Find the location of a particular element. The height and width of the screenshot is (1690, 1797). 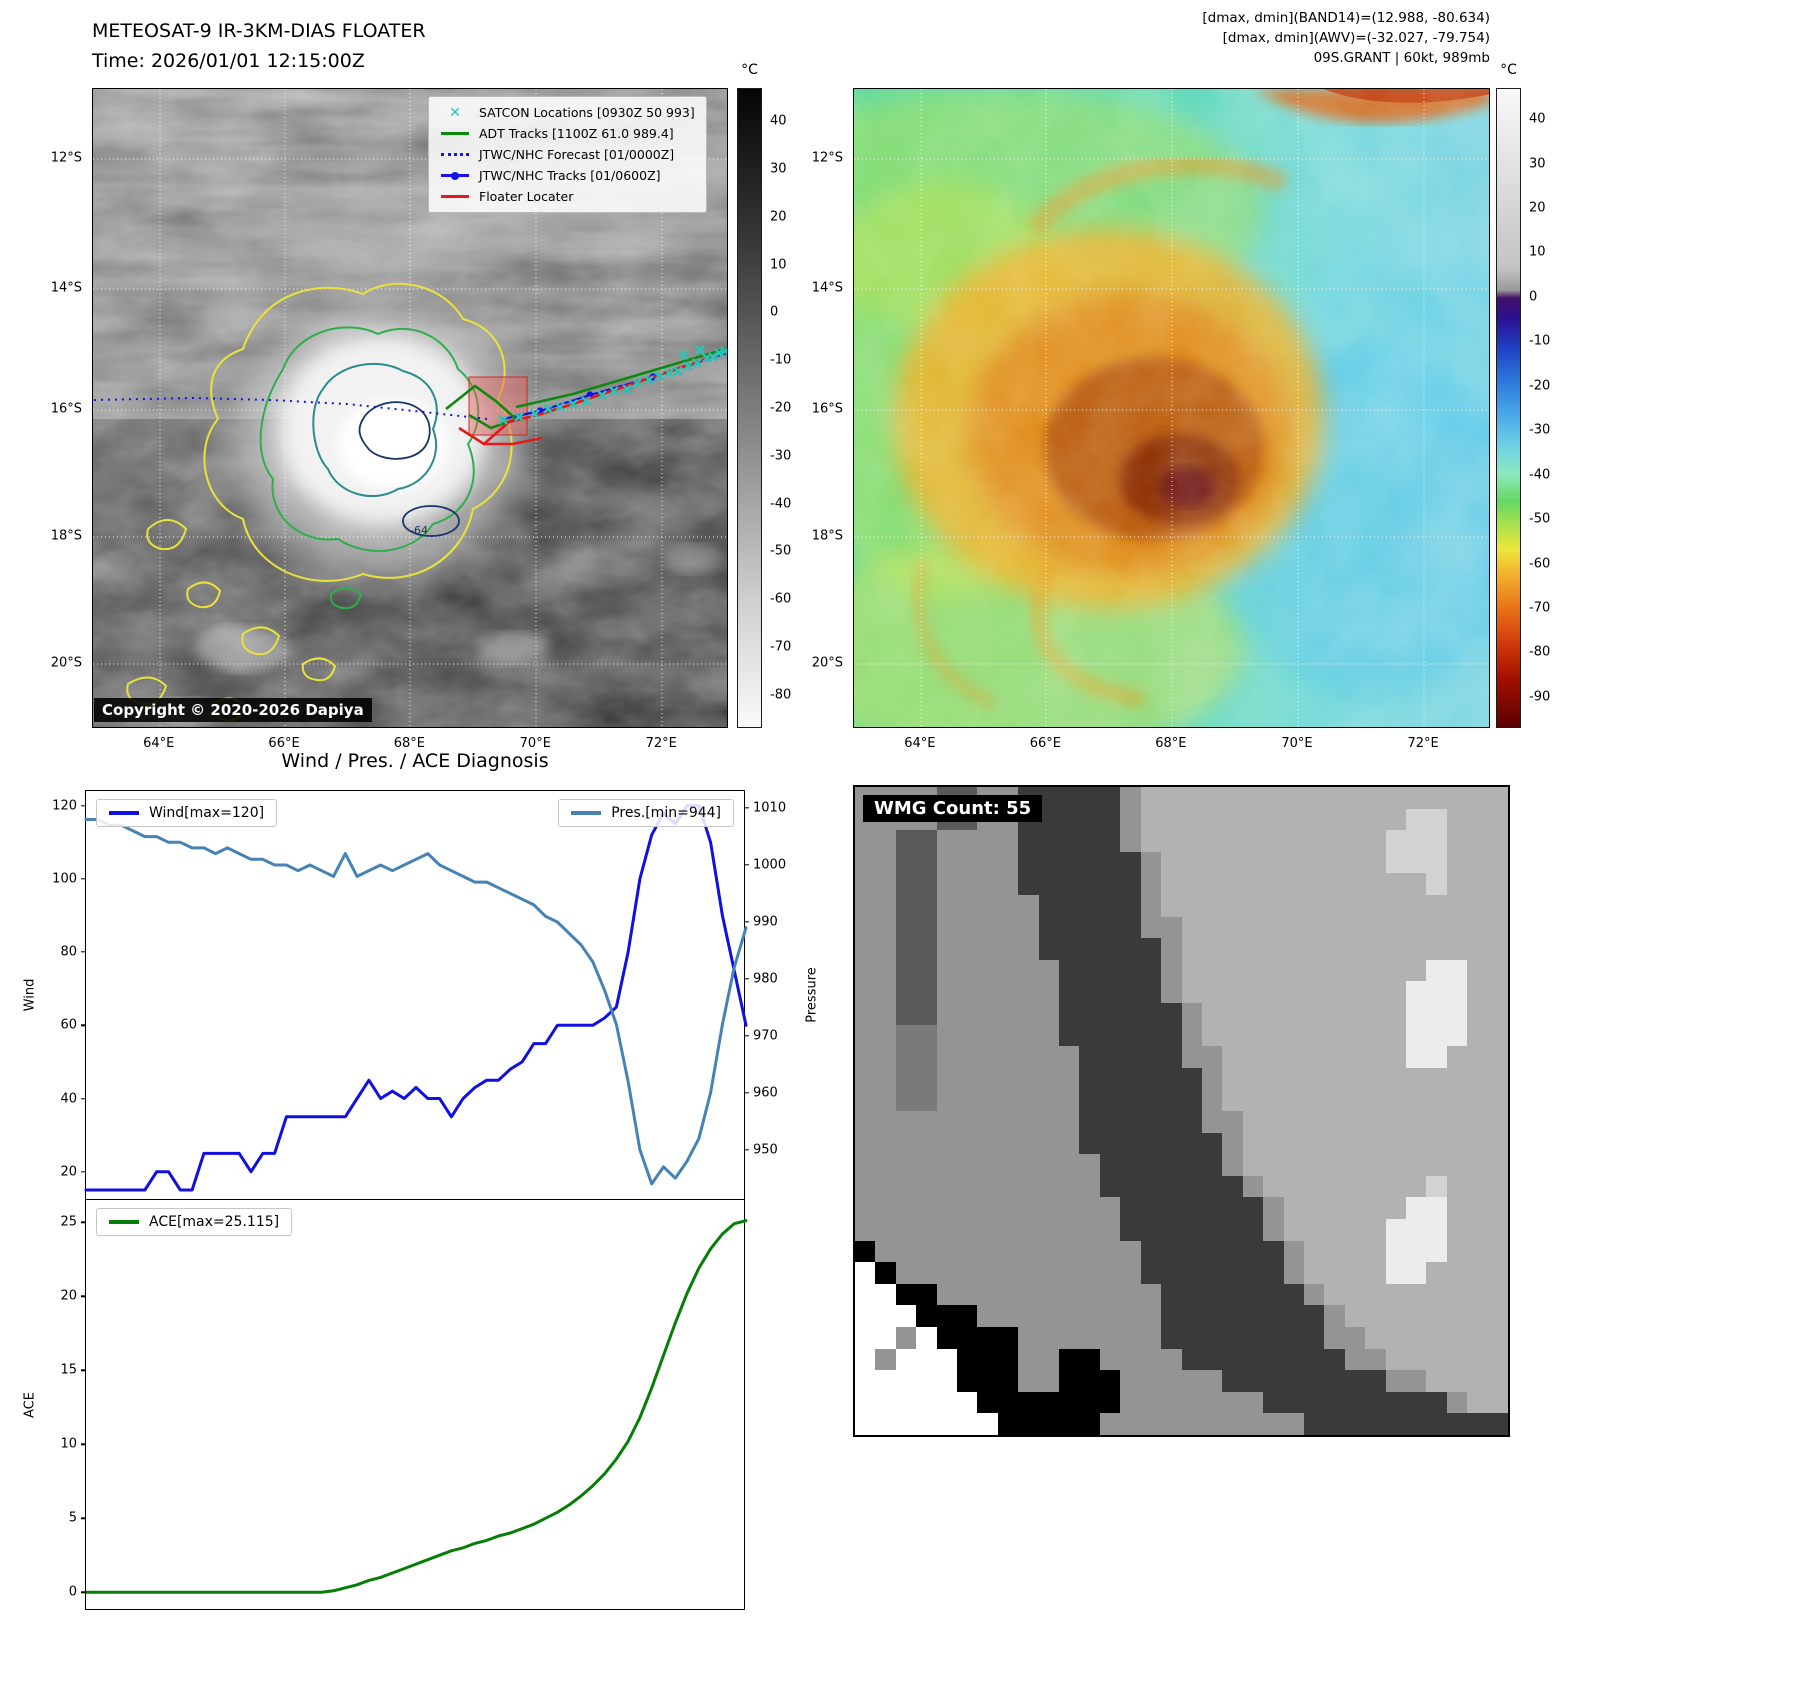

axis-tick: 1000 is located at coordinates (770, 865).